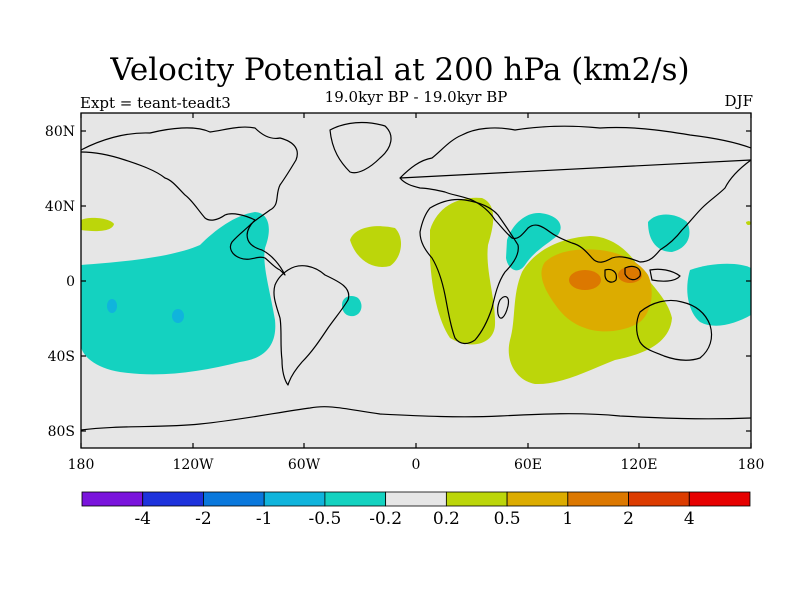 The width and height of the screenshot is (800, 600). I want to click on colorbar-label: 0.5, so click(507, 519).